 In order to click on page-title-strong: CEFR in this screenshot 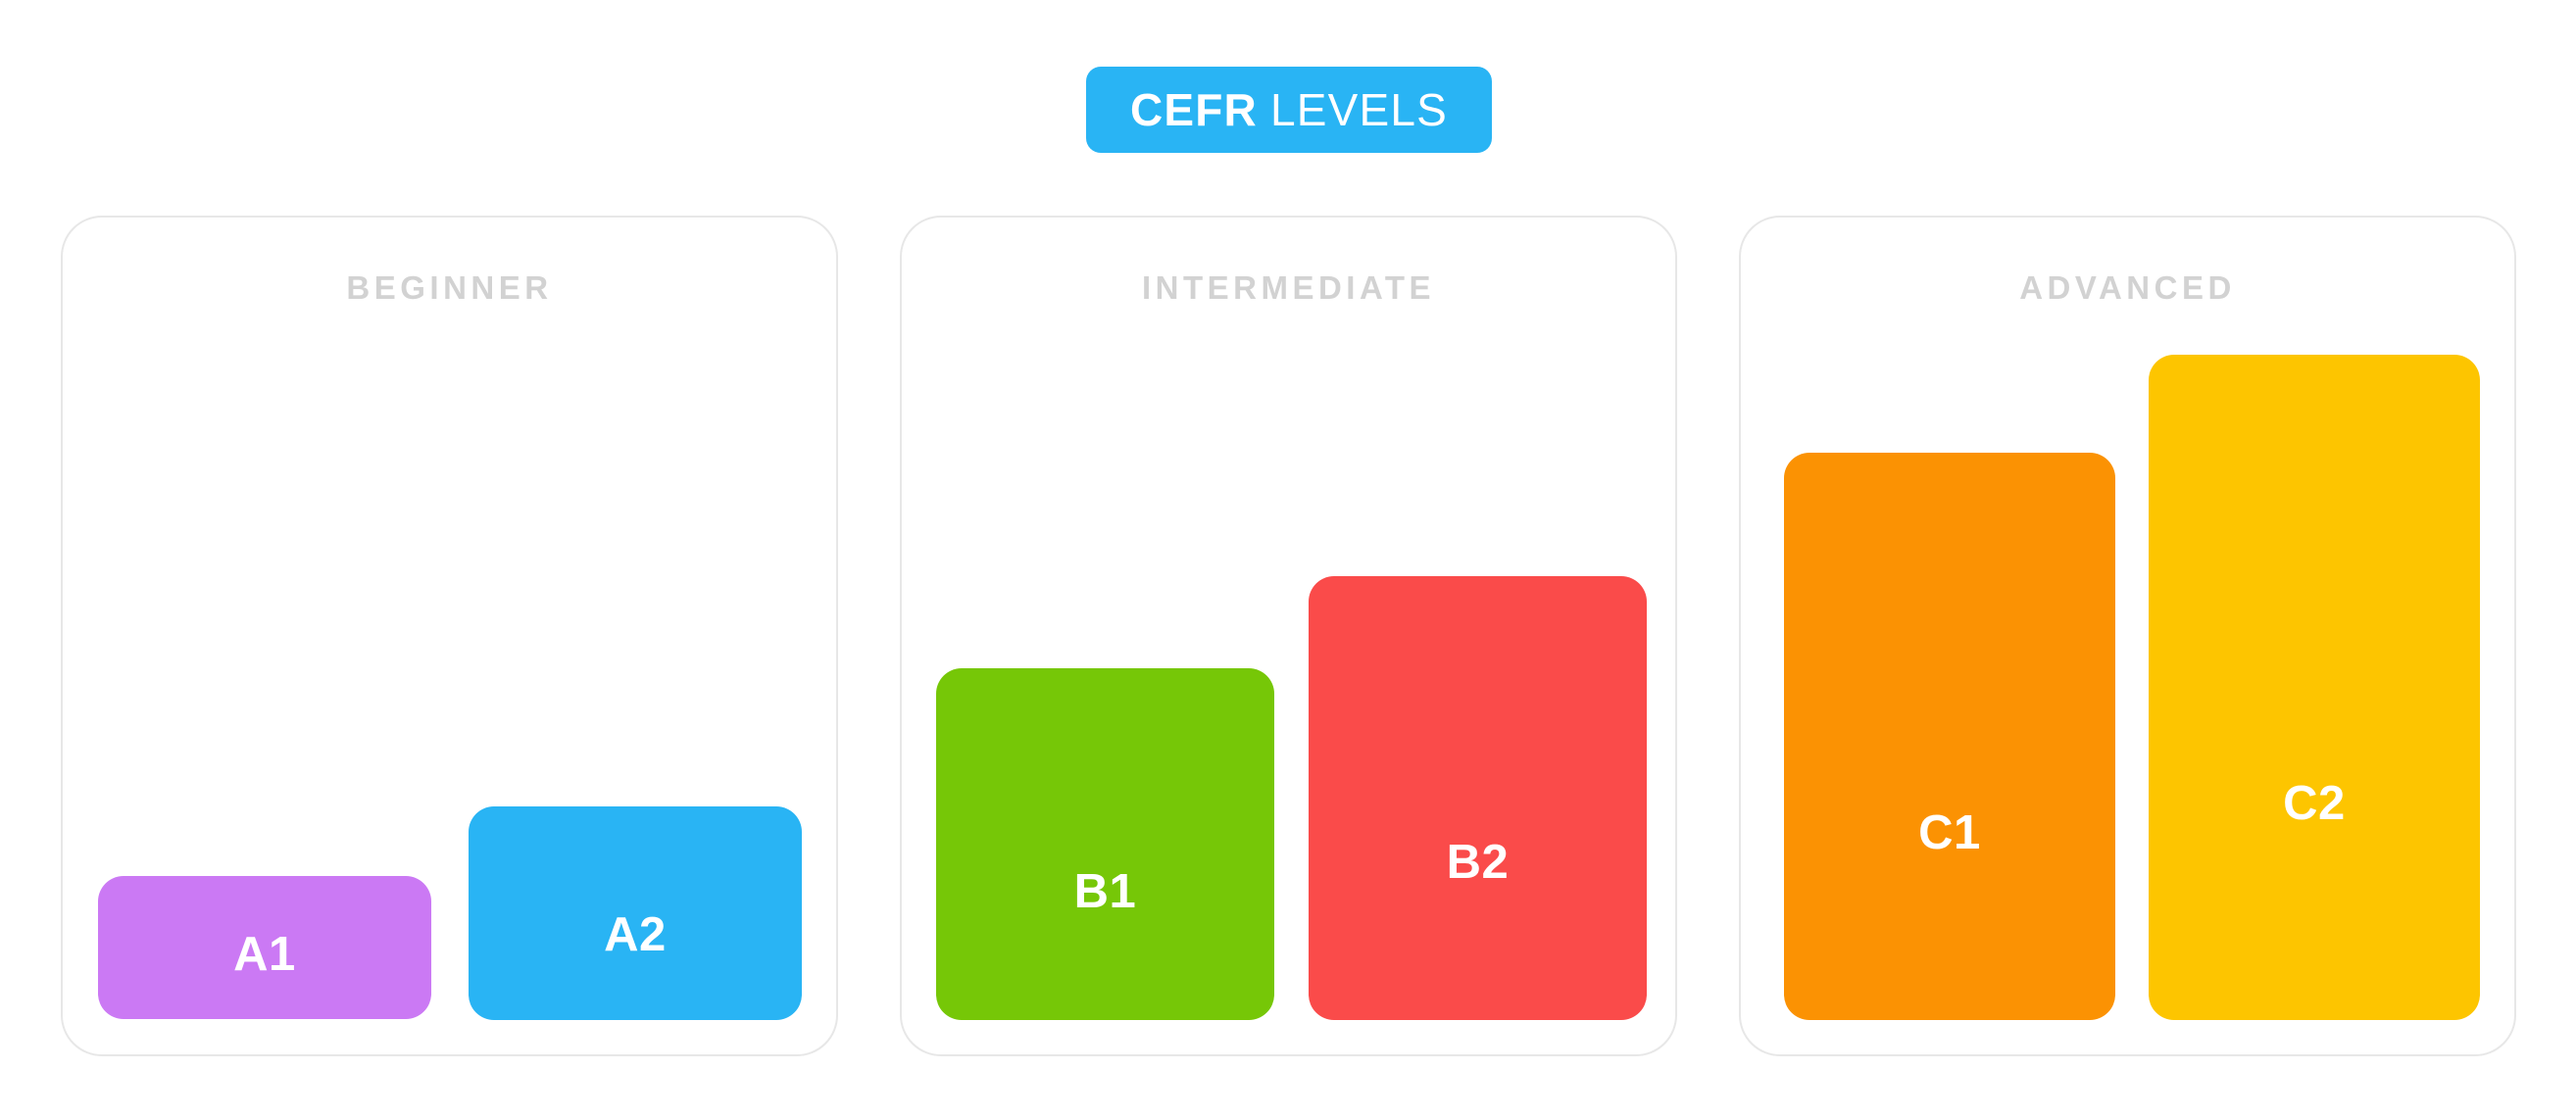, I will do `click(1193, 109)`.